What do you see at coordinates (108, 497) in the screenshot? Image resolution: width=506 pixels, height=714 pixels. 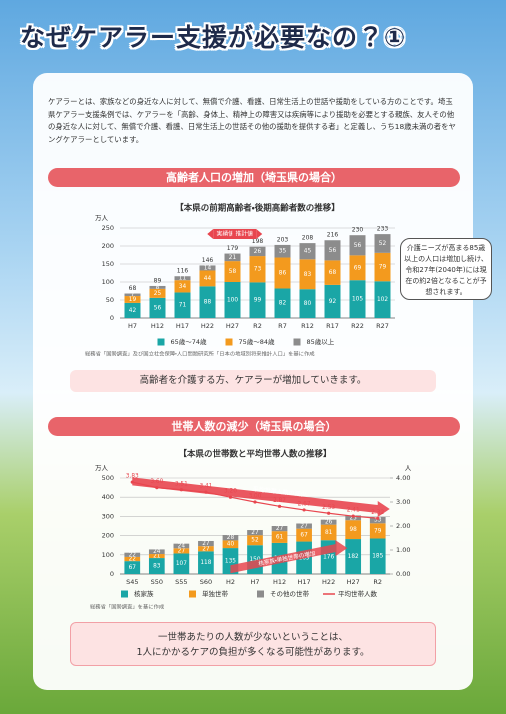 I see `y-tick-label: 400` at bounding box center [108, 497].